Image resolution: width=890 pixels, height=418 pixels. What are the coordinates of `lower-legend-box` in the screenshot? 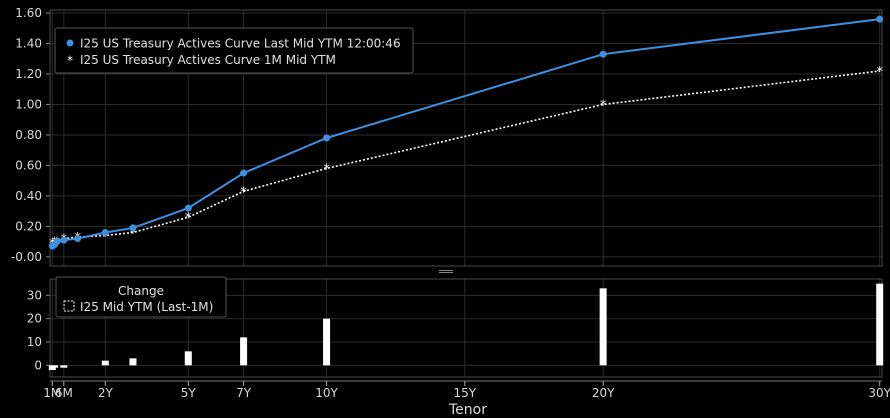 It's located at (141, 297).